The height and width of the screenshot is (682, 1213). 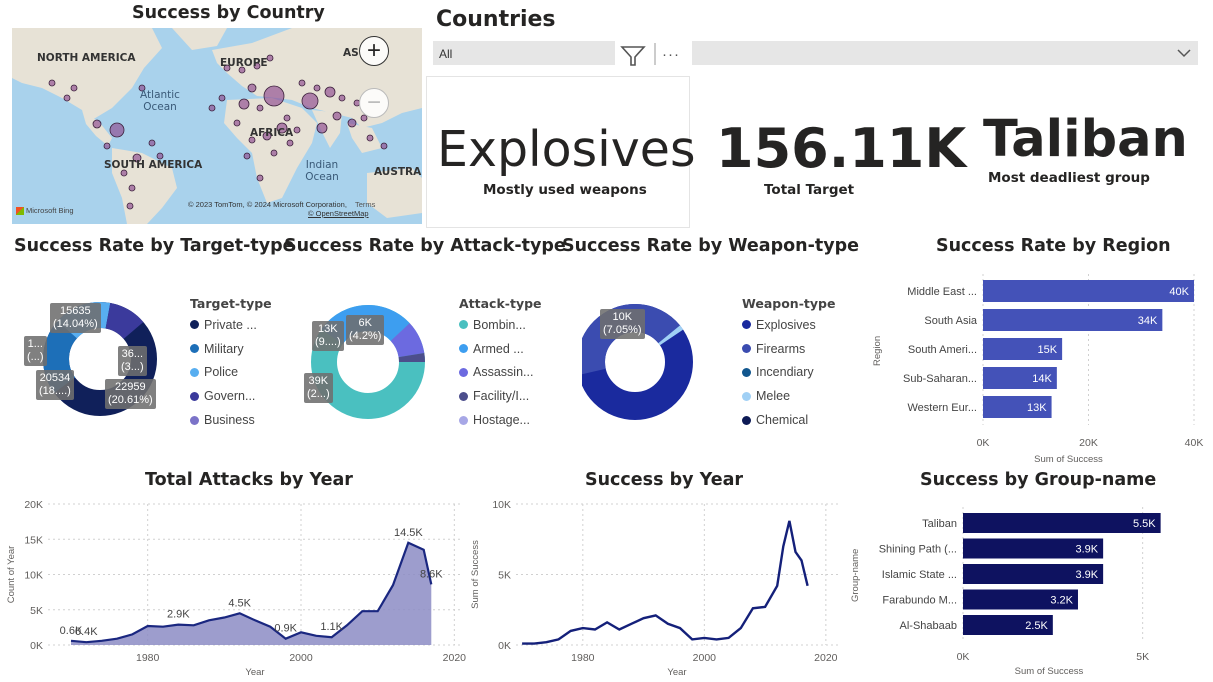 I want to click on map-label-atlantic: Atlantic Ocean, so click(x=160, y=101).